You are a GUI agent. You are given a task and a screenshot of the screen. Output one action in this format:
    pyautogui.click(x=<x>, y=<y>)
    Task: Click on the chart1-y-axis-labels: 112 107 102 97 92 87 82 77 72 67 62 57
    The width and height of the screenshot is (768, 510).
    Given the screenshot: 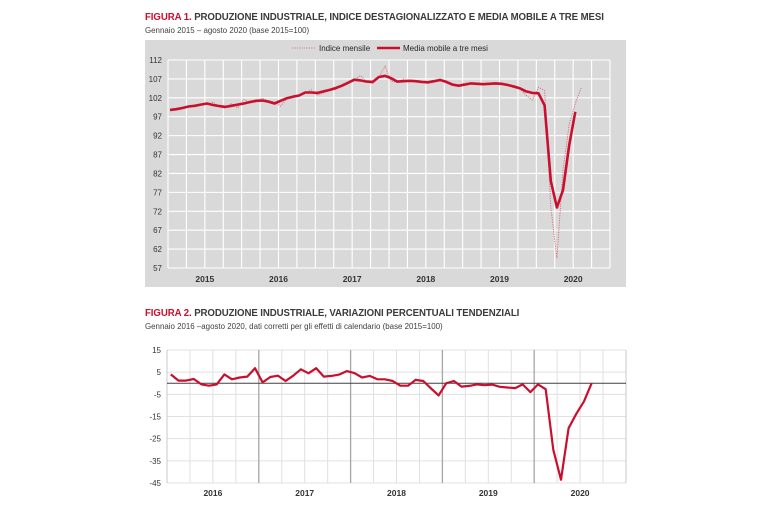 What is the action you would take?
    pyautogui.click(x=156, y=164)
    